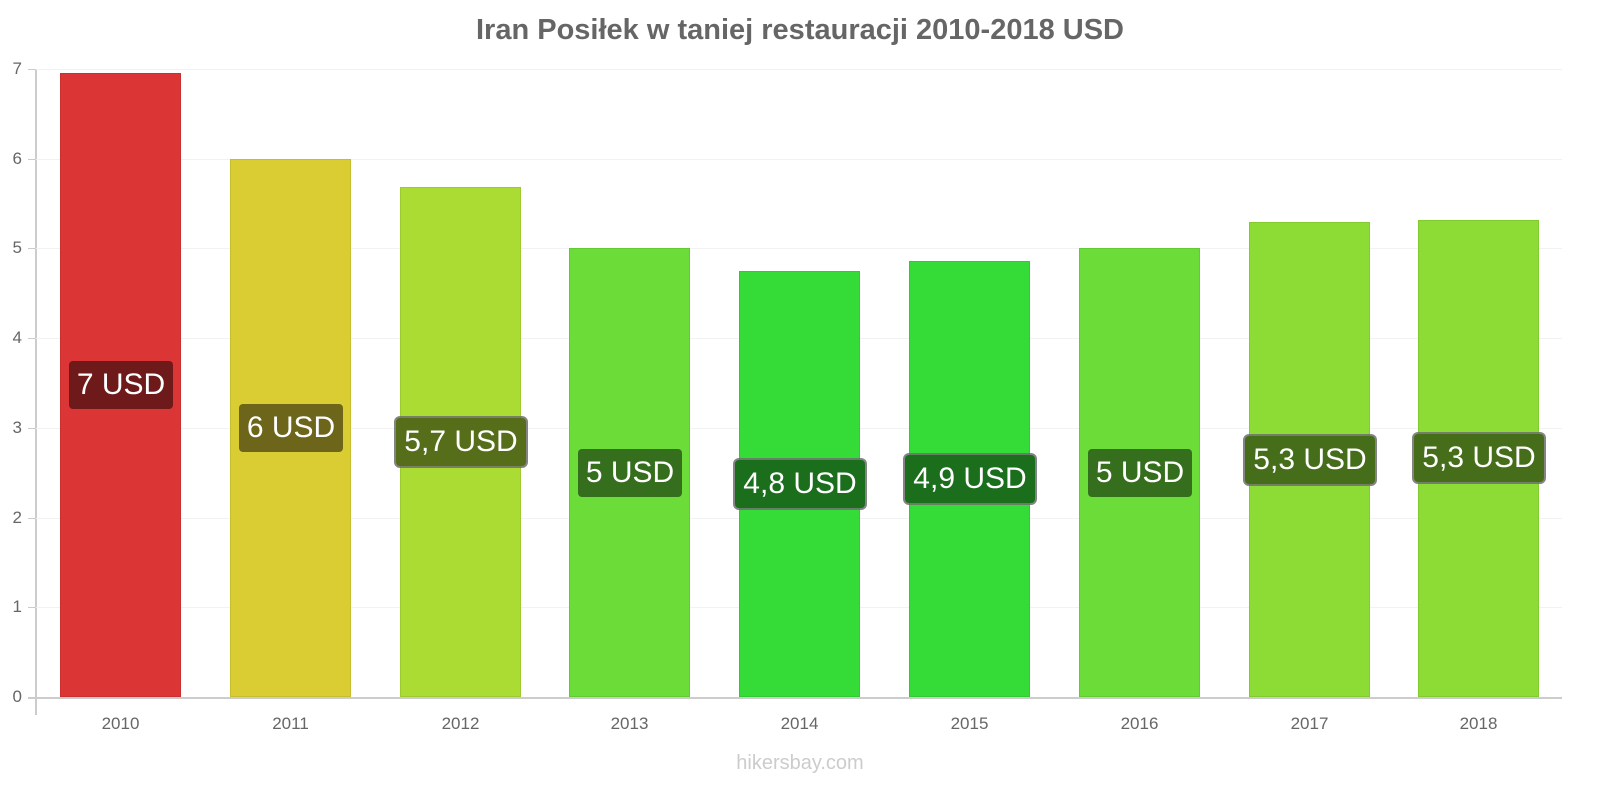 This screenshot has height=800, width=1600. I want to click on data-label: 4,8 USD, so click(800, 484).